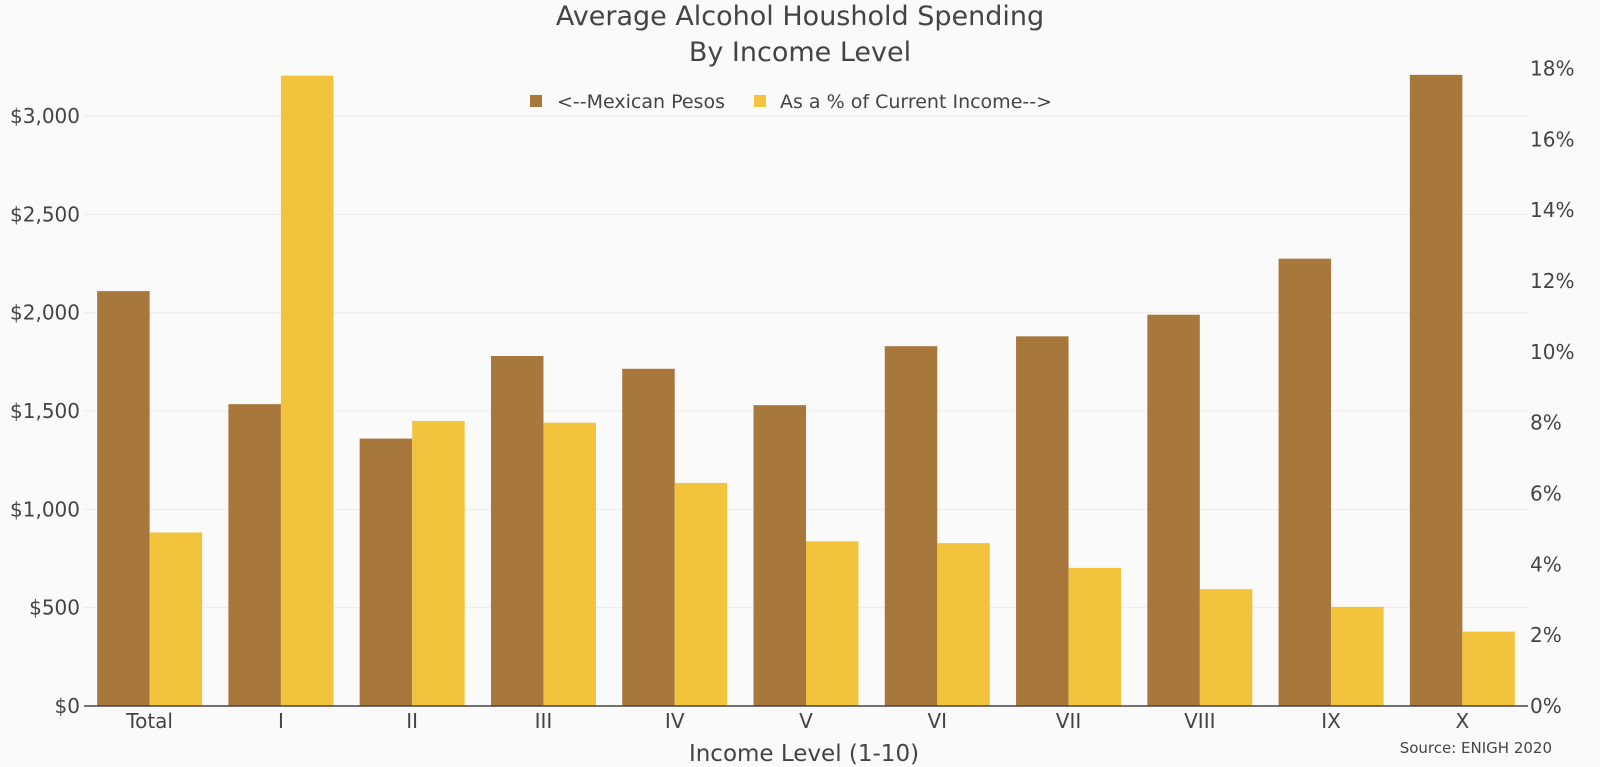 The width and height of the screenshot is (1600, 767). I want to click on x-axis-title: Income Level (1-10), so click(804, 754).